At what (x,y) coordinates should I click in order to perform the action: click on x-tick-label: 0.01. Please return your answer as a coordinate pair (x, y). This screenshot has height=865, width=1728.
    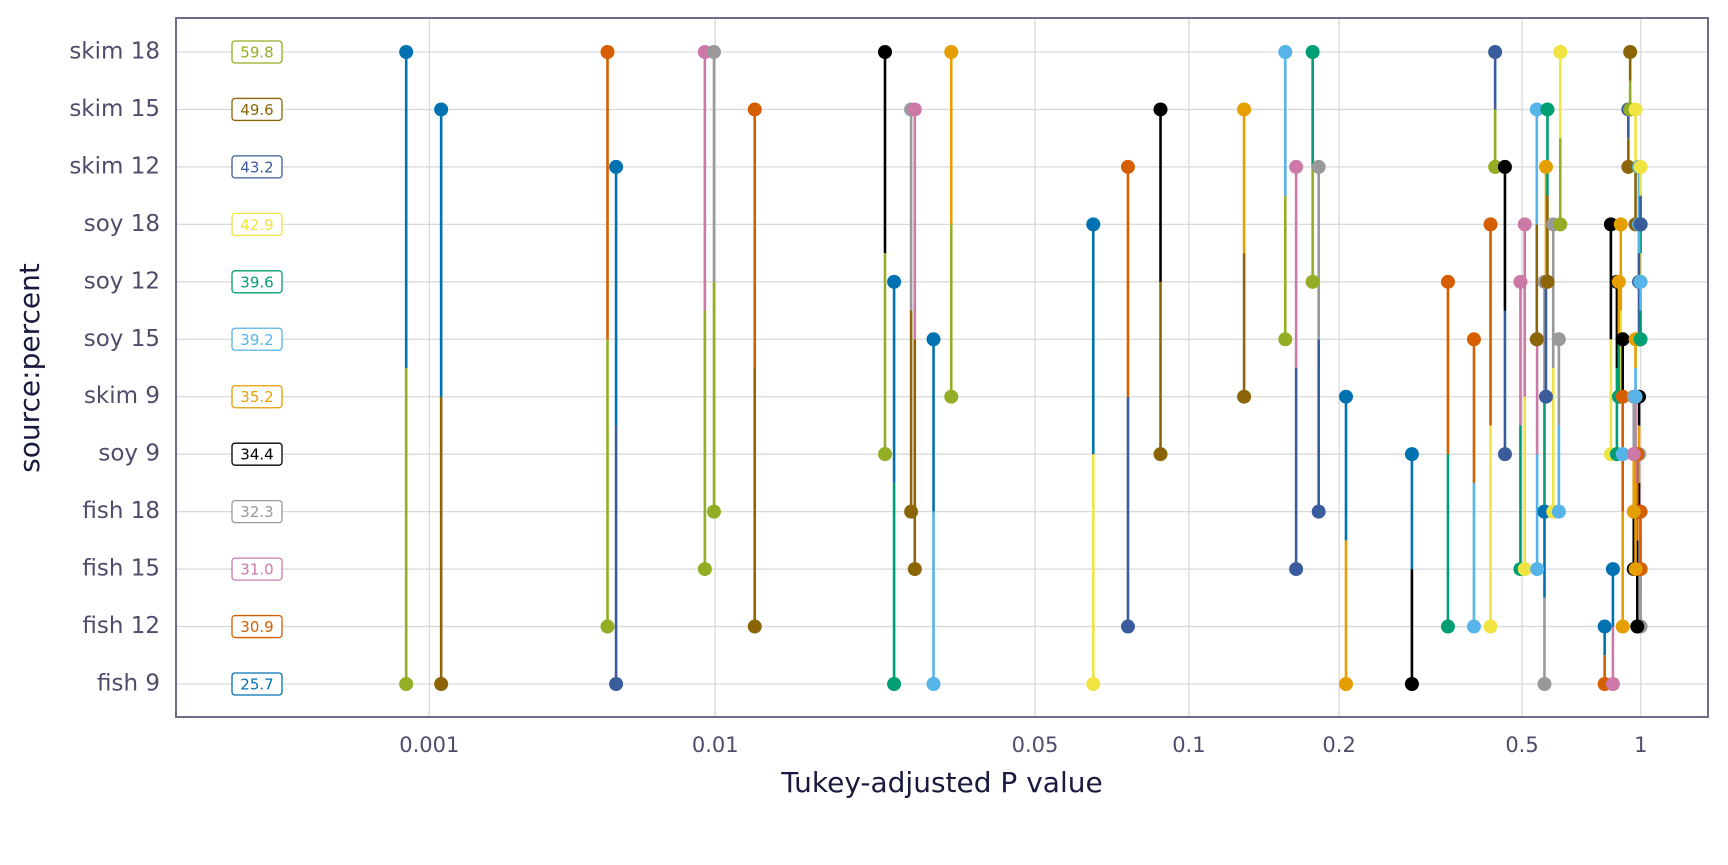
    Looking at the image, I should click on (715, 745).